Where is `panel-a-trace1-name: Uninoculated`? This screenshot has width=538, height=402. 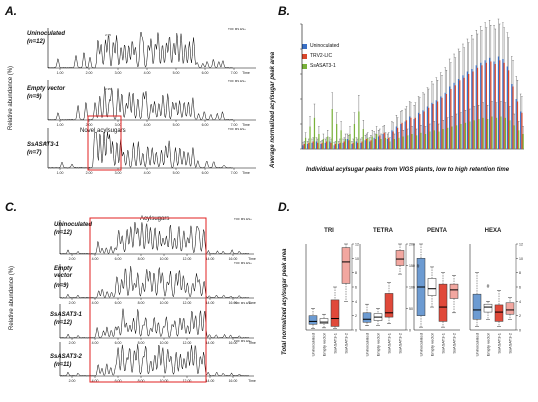 panel-a-trace1-name: Uninoculated is located at coordinates (46, 34).